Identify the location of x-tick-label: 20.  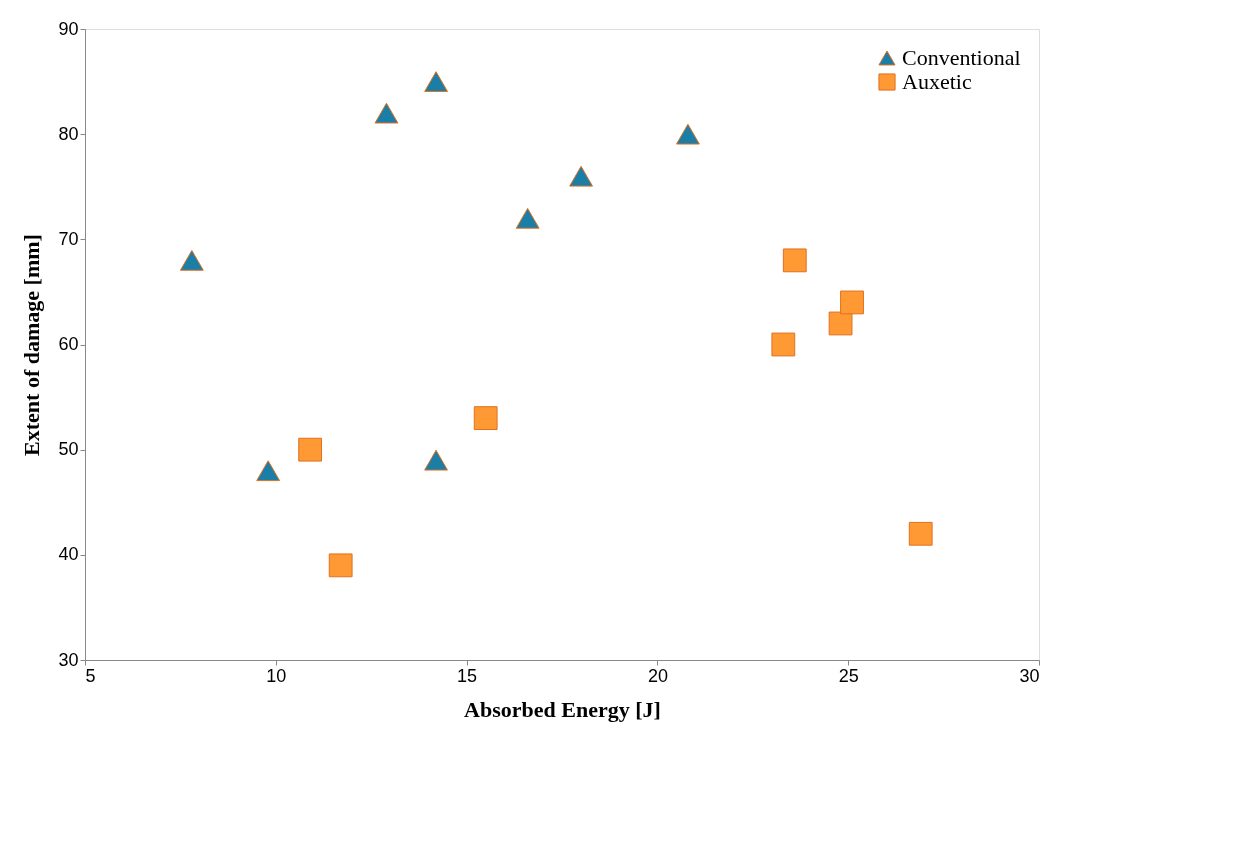
(657, 675).